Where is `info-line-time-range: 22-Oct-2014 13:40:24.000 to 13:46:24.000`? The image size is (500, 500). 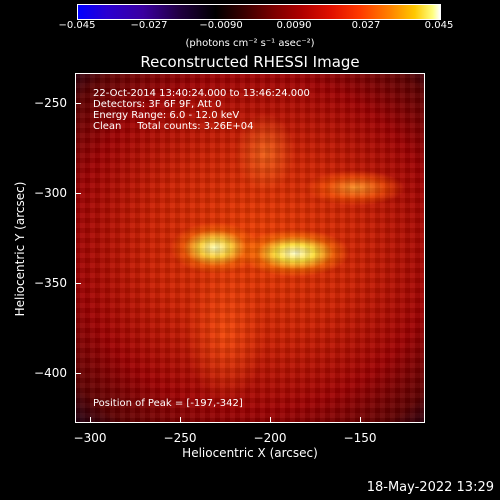
info-line-time-range: 22-Oct-2014 13:40:24.000 to 13:46:24.000 is located at coordinates (201, 93).